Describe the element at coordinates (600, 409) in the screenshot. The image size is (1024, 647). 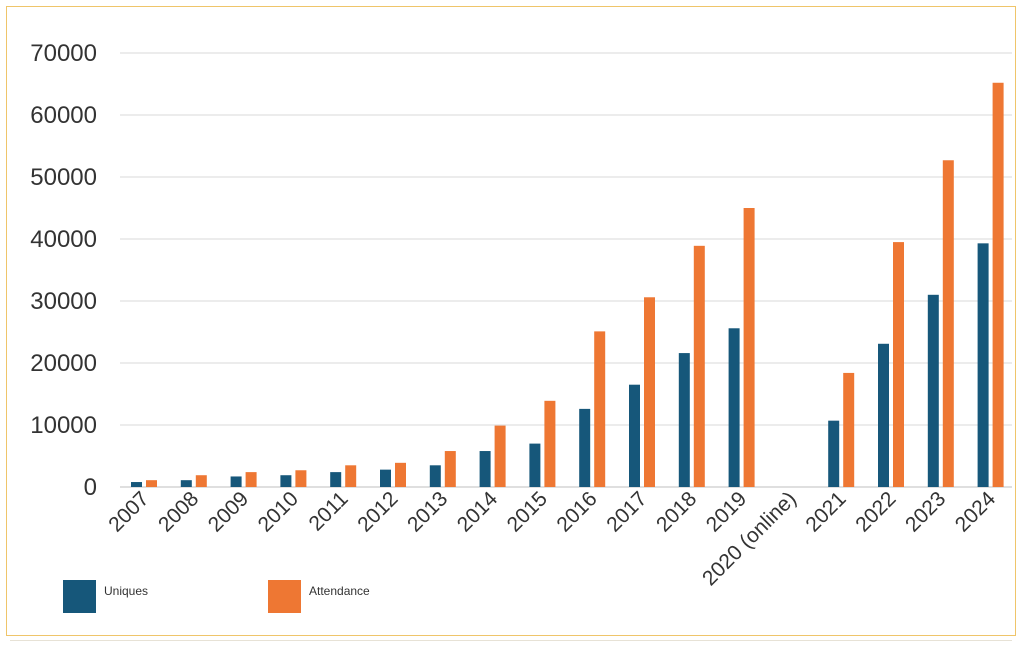
I see `bar-attendance-2016` at that location.